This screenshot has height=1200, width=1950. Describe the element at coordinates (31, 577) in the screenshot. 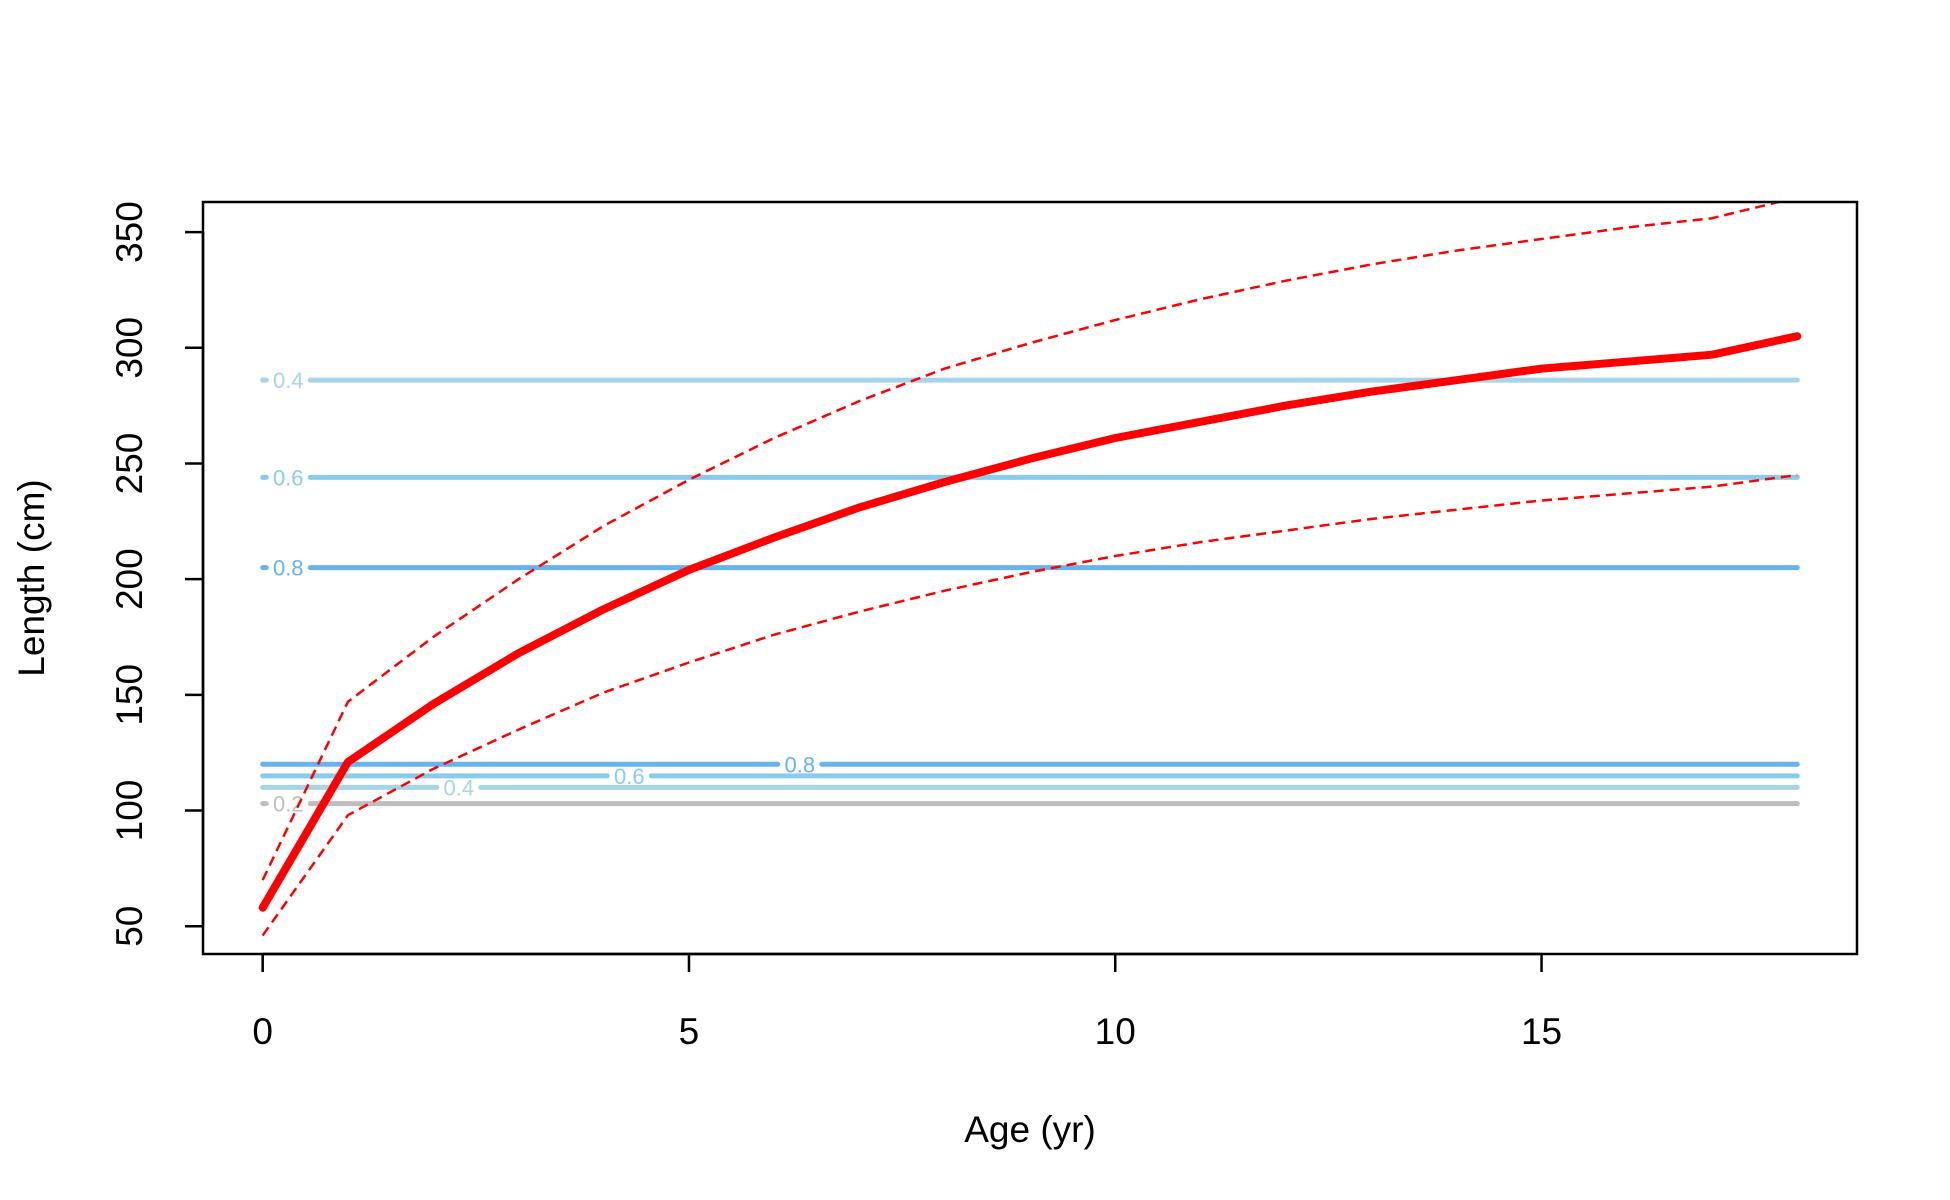

I see `y-axis-title: Length (cm)` at that location.